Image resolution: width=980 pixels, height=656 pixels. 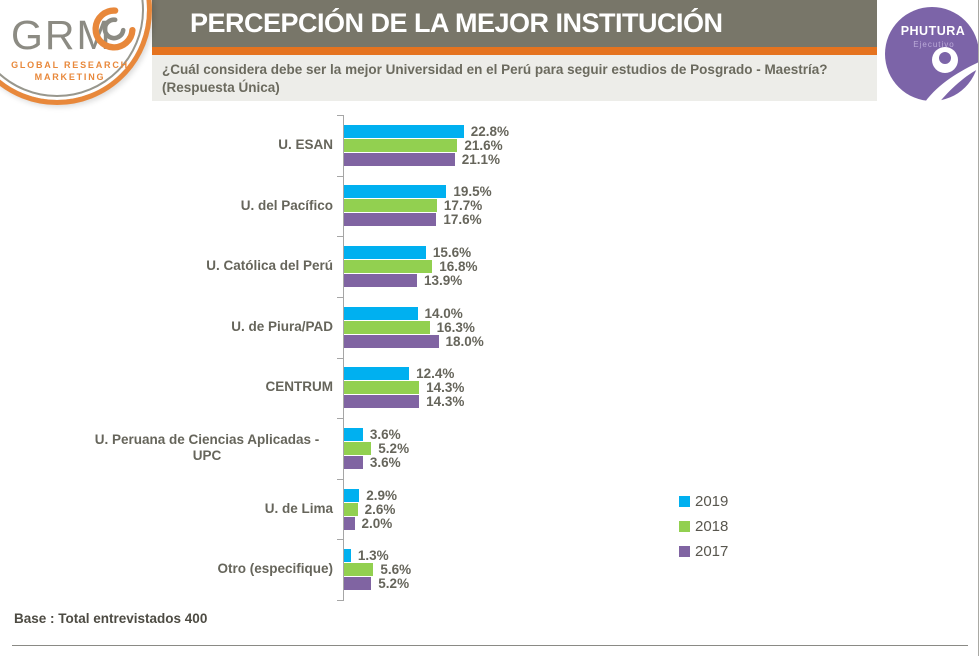 I want to click on bar-value-label: 18.0%, so click(x=464, y=341).